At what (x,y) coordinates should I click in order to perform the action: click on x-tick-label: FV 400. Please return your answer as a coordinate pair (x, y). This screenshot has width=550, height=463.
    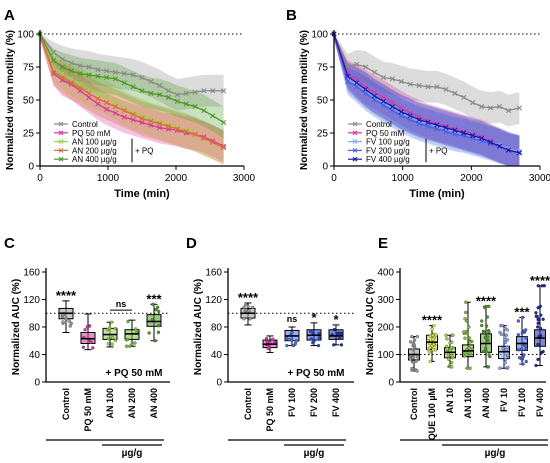
    Looking at the image, I should click on (336, 402).